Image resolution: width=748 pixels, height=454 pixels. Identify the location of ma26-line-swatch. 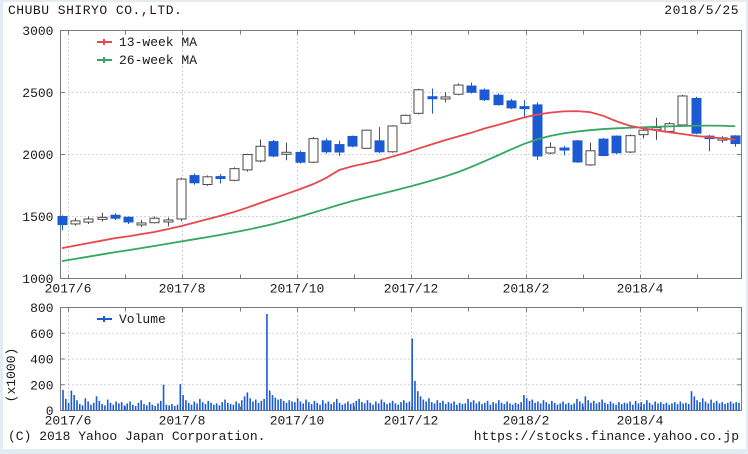
(104, 60).